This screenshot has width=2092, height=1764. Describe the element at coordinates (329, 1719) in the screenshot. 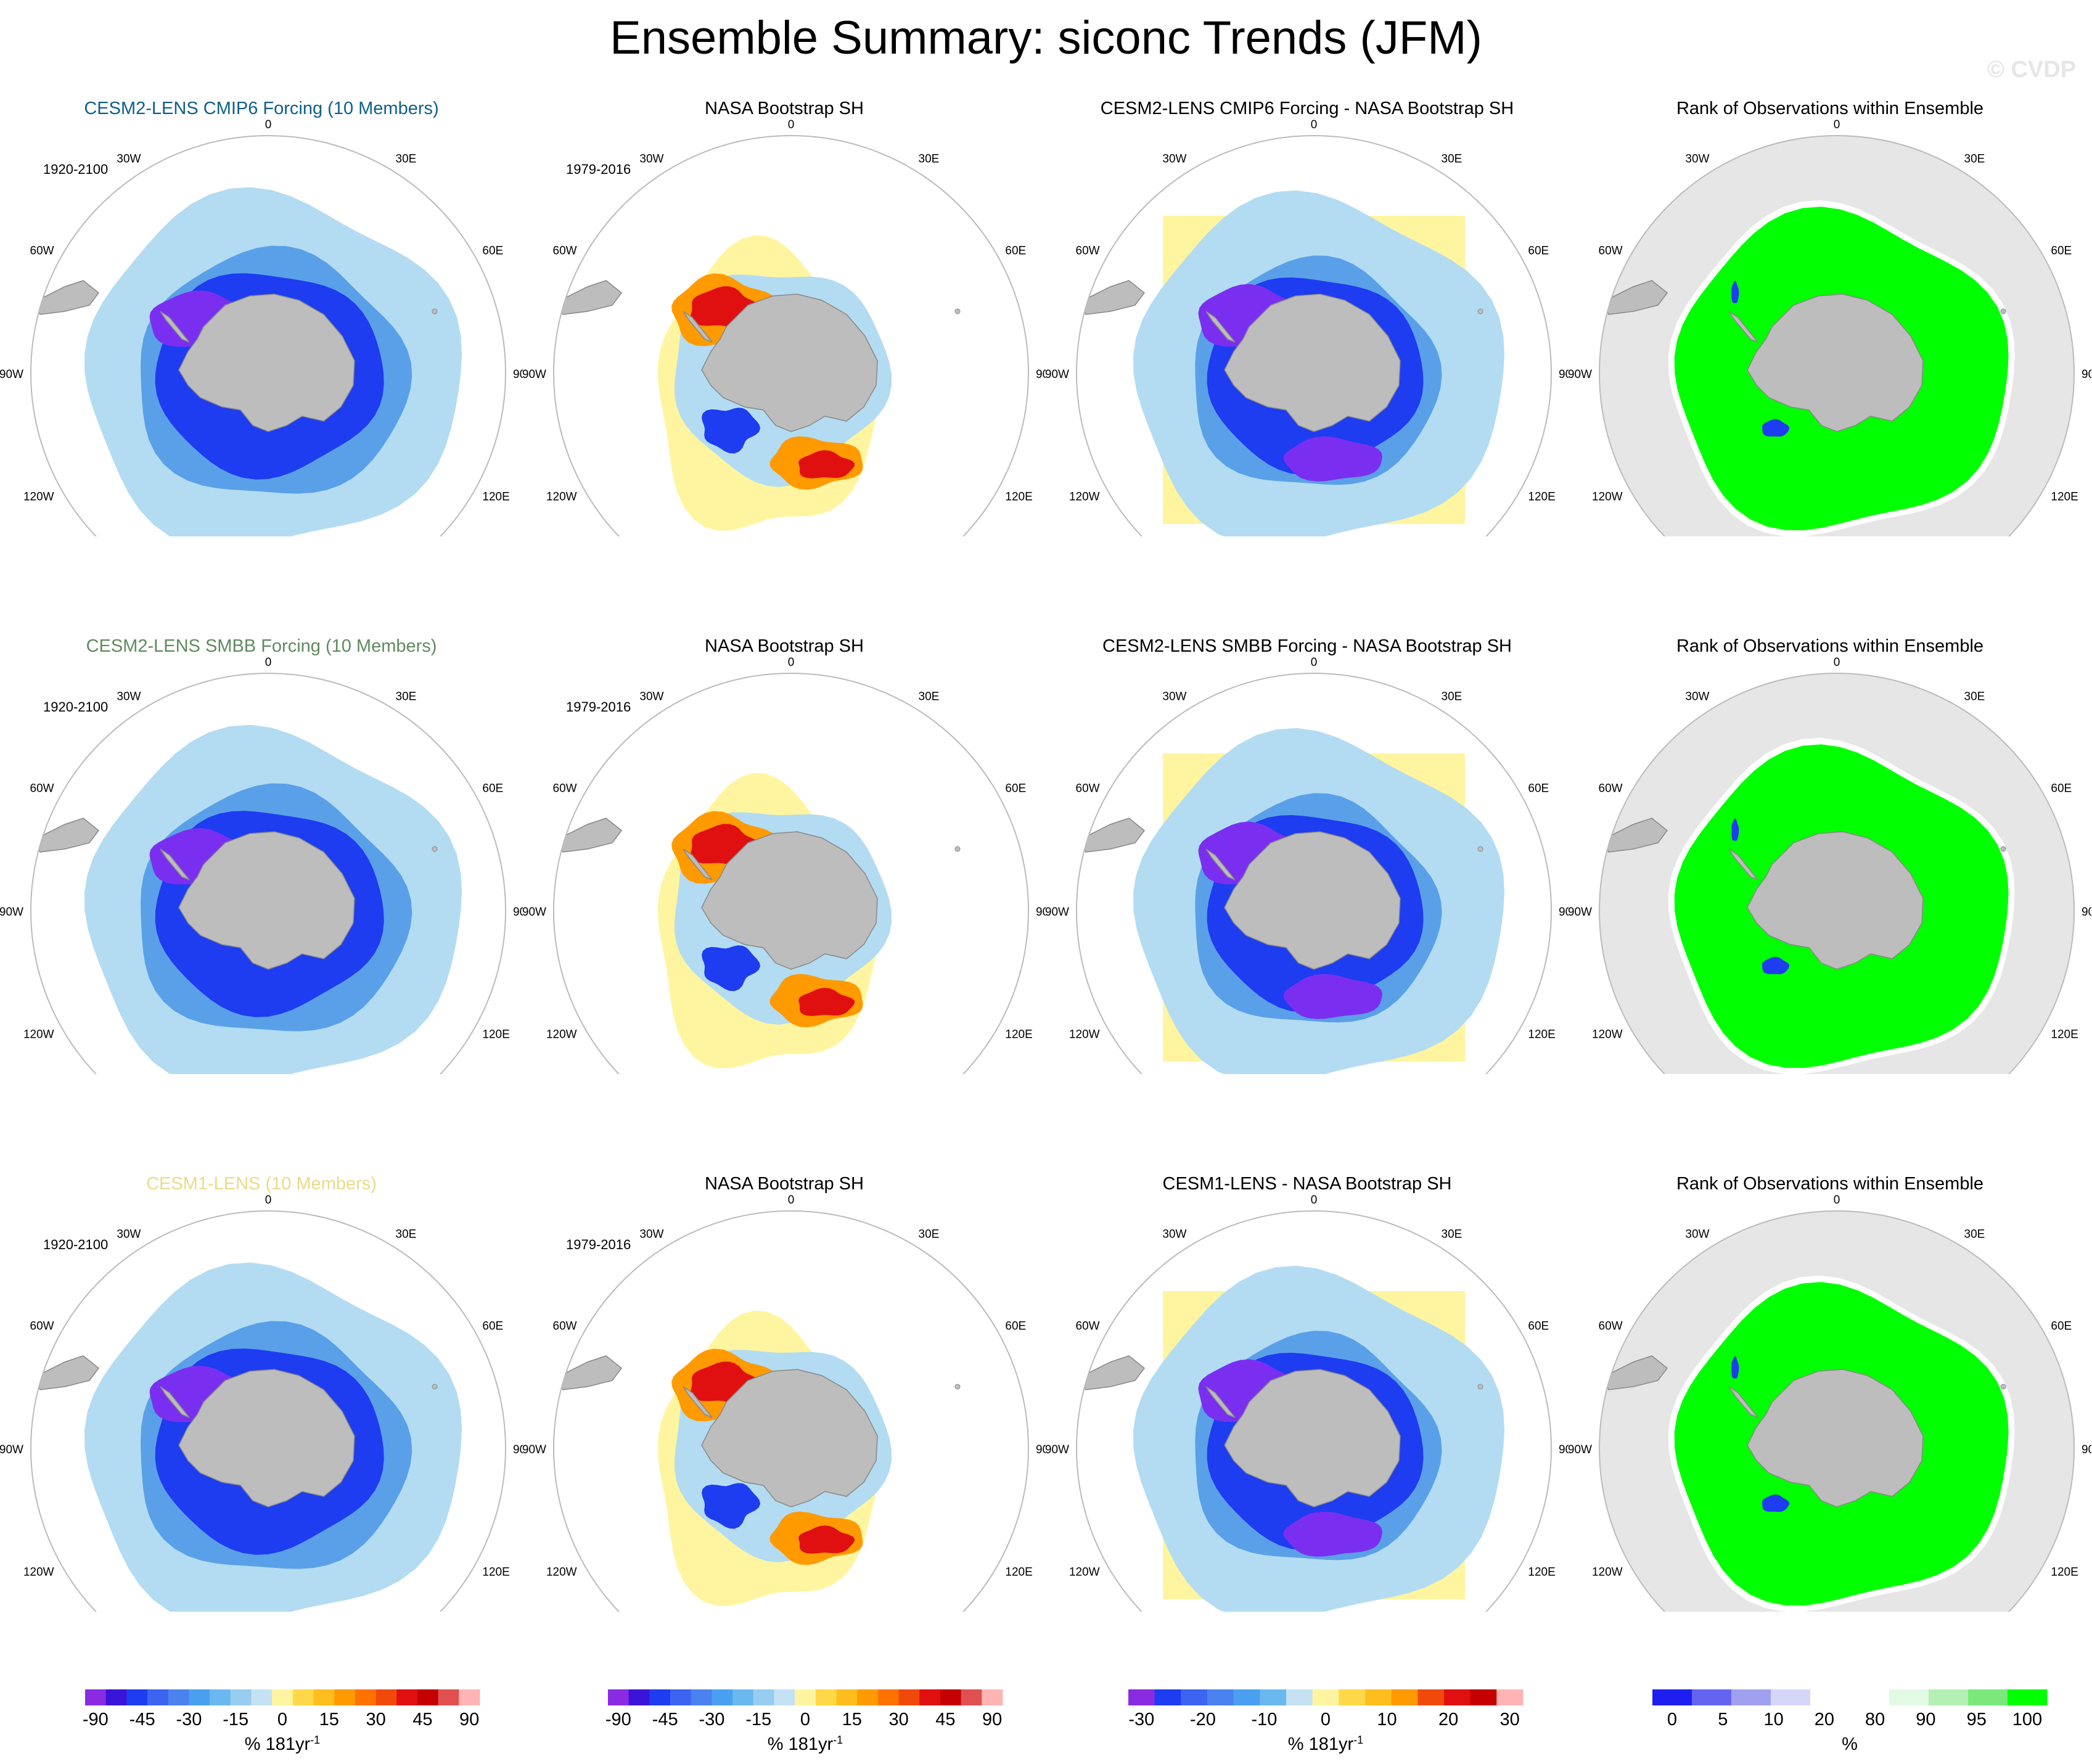

I see `colorbar-tick-label: 15` at that location.